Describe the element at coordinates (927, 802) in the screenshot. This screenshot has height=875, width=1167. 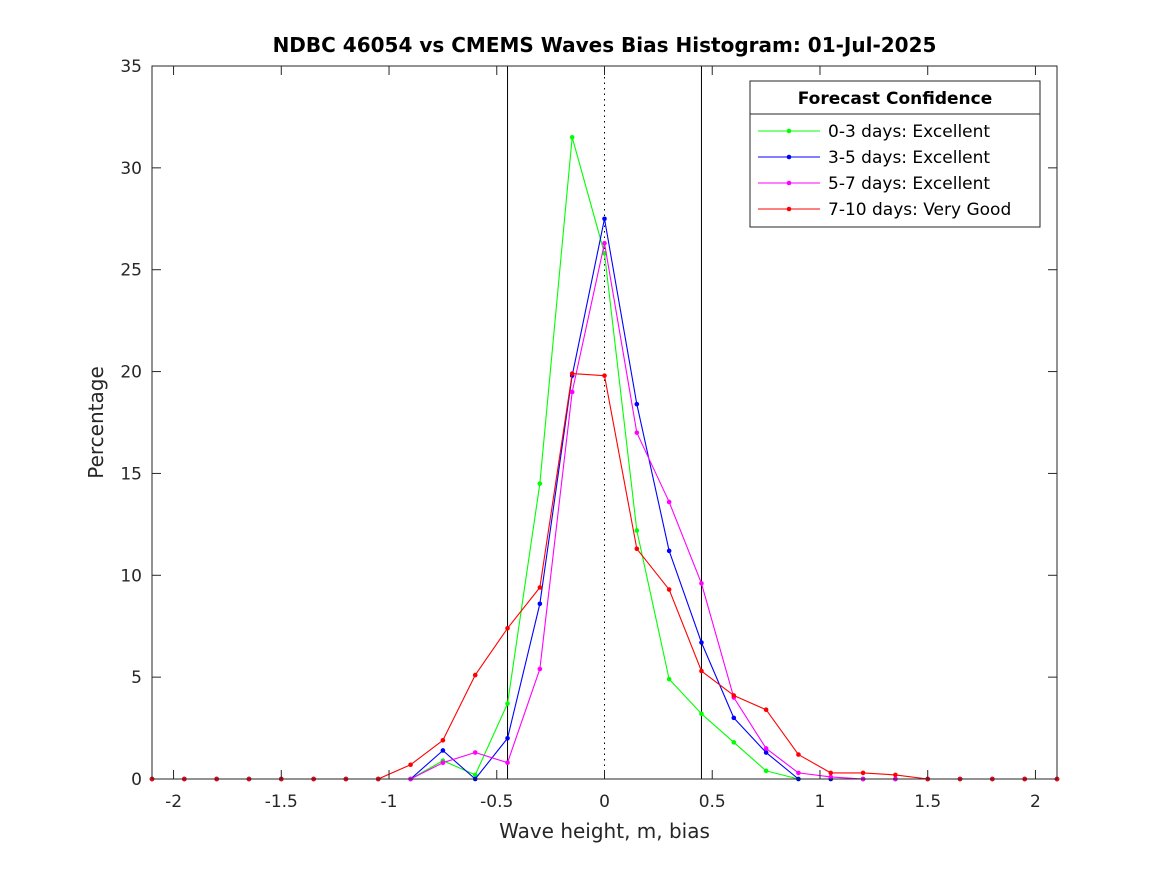
I see `x-tick-label: 1.5` at that location.